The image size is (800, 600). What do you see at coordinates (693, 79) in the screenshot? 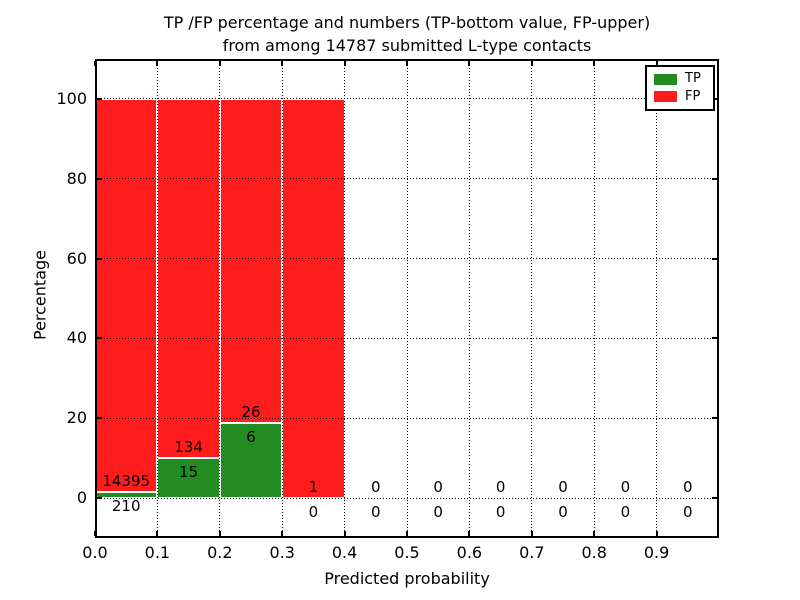
I see `legend-label-tp: TP` at bounding box center [693, 79].